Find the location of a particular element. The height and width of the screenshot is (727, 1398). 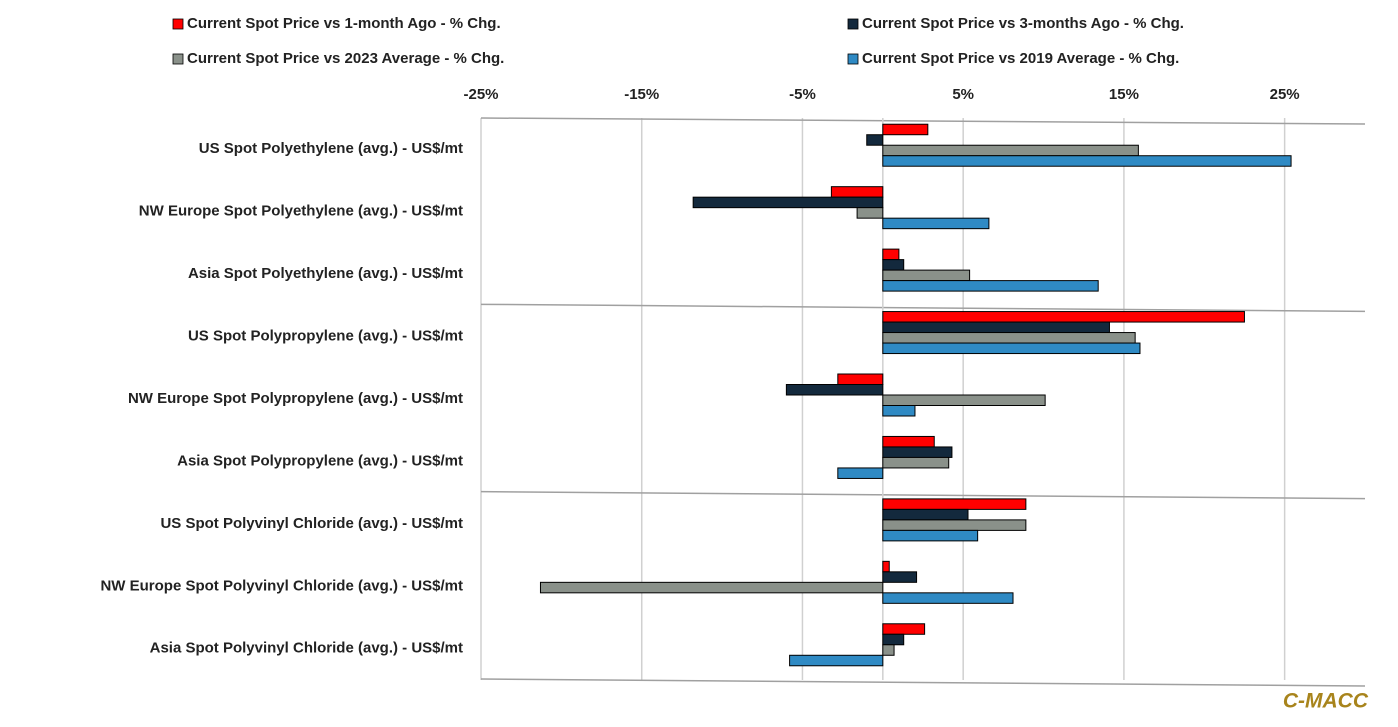

source-label: C-MACC is located at coordinates (1326, 701).